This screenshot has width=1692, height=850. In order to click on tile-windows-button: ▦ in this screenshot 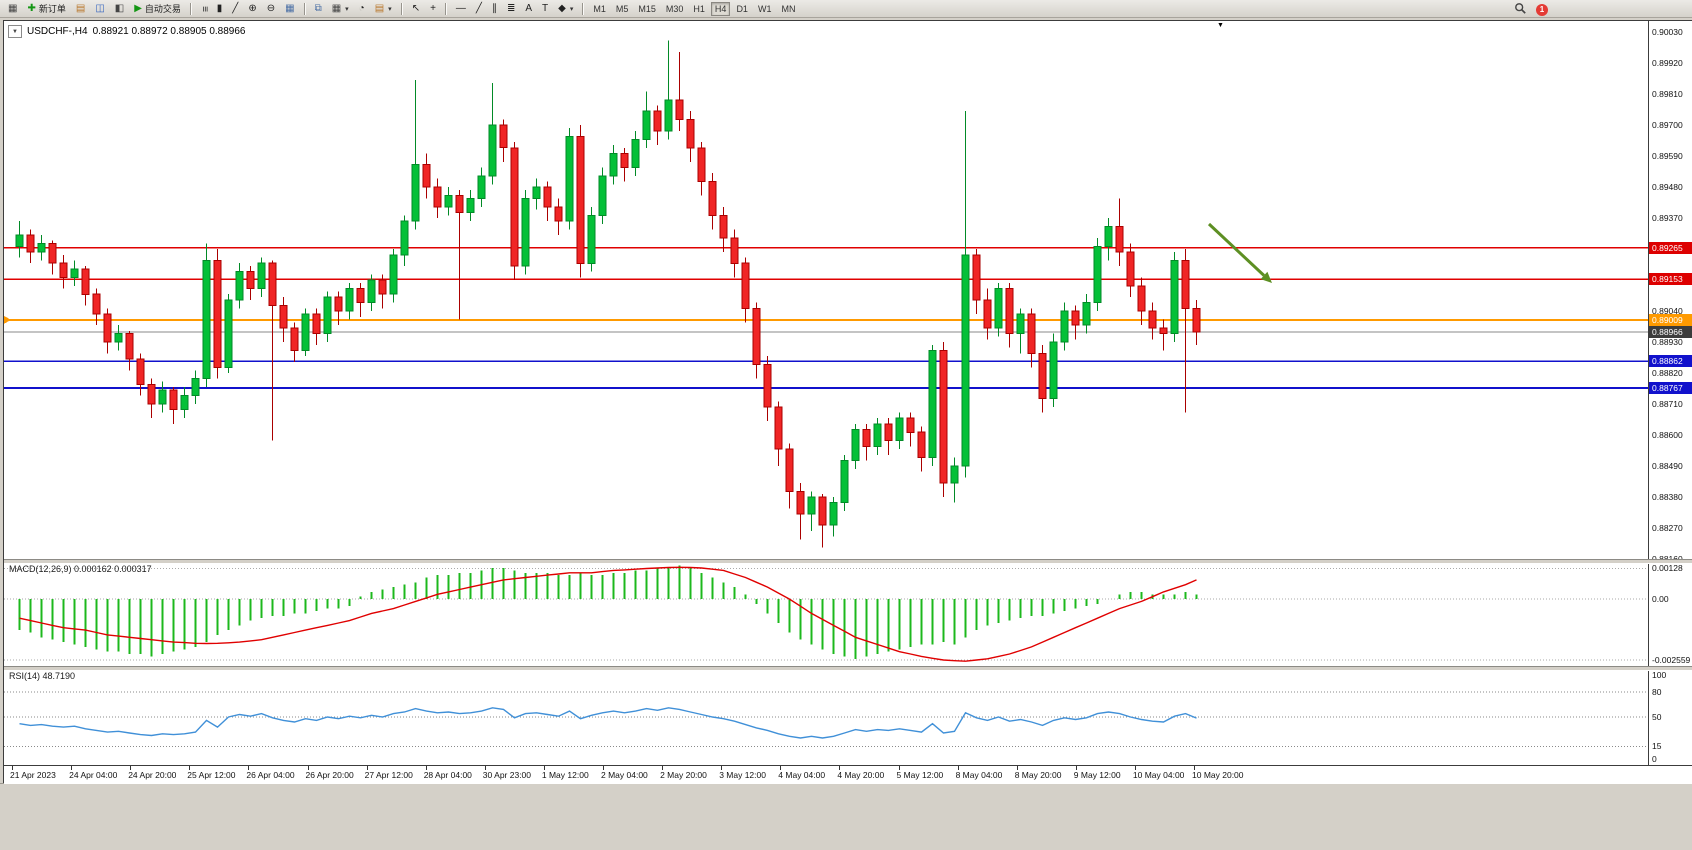, I will do `click(289, 8)`.